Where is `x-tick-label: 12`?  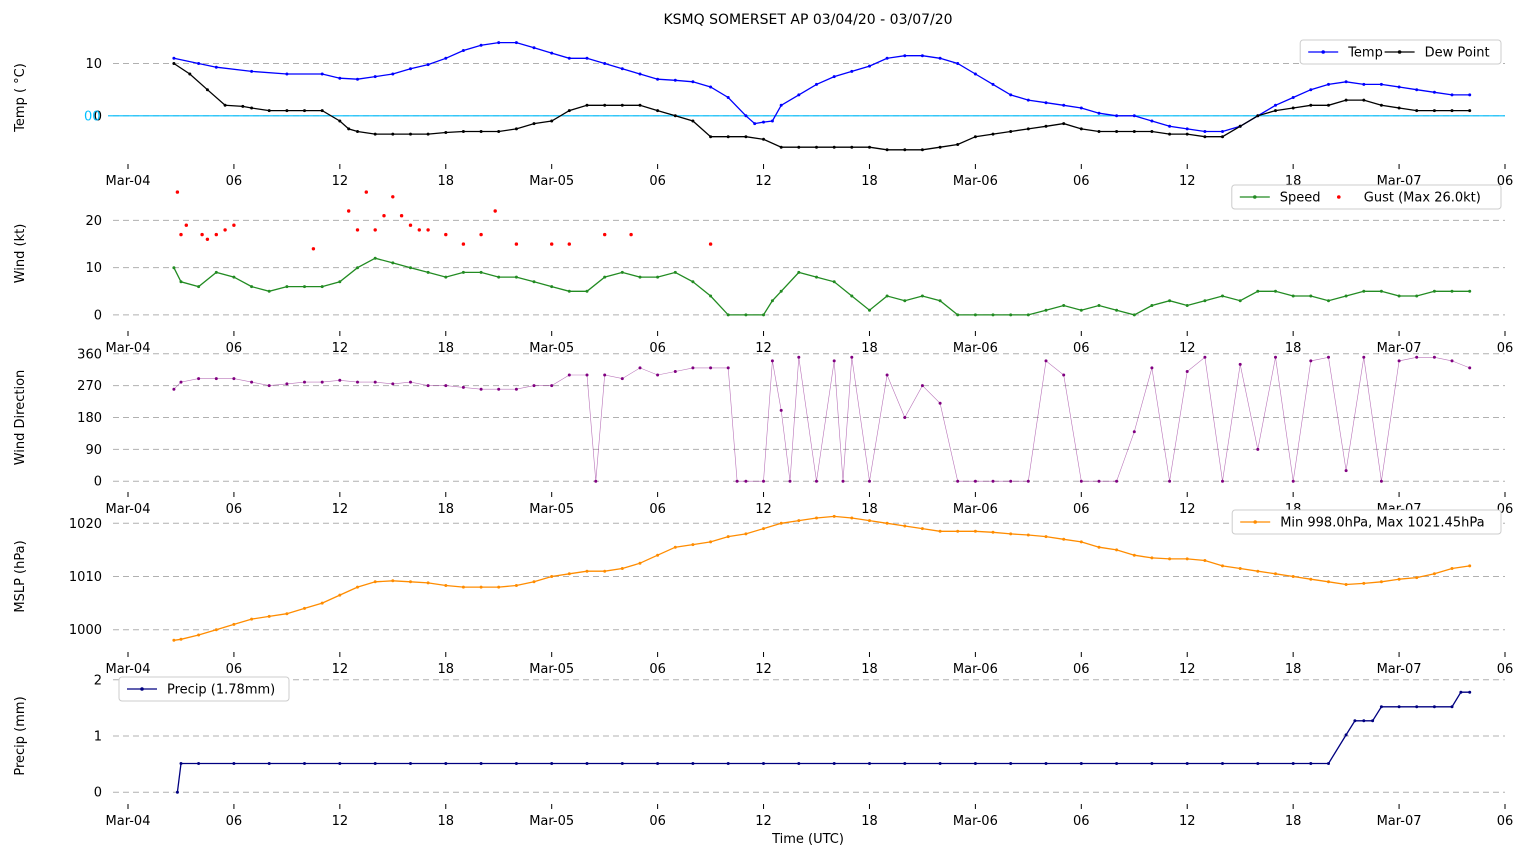
x-tick-label: 12 is located at coordinates (1187, 181).